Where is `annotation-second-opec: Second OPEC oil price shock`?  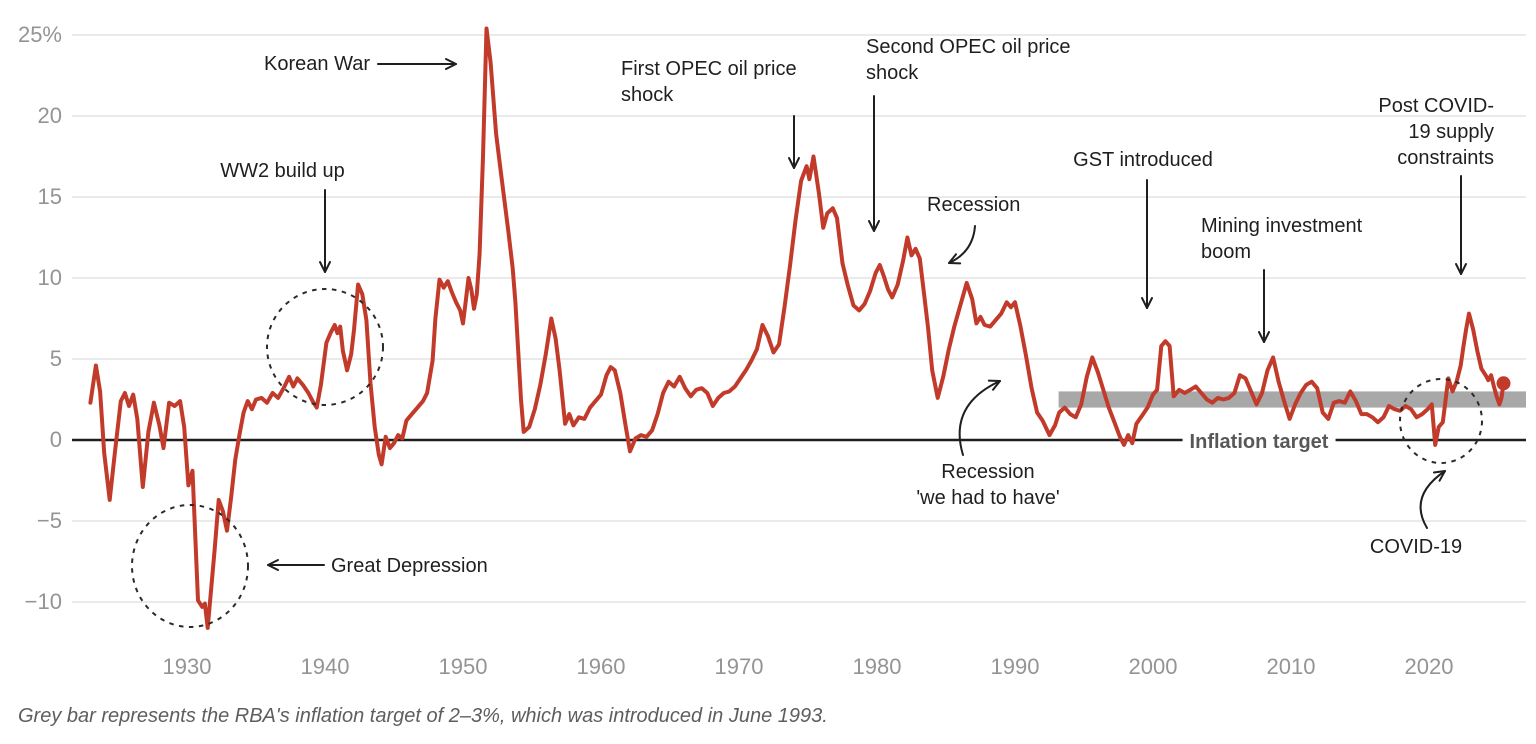
annotation-second-opec: Second OPEC oil price shock is located at coordinates (968, 60).